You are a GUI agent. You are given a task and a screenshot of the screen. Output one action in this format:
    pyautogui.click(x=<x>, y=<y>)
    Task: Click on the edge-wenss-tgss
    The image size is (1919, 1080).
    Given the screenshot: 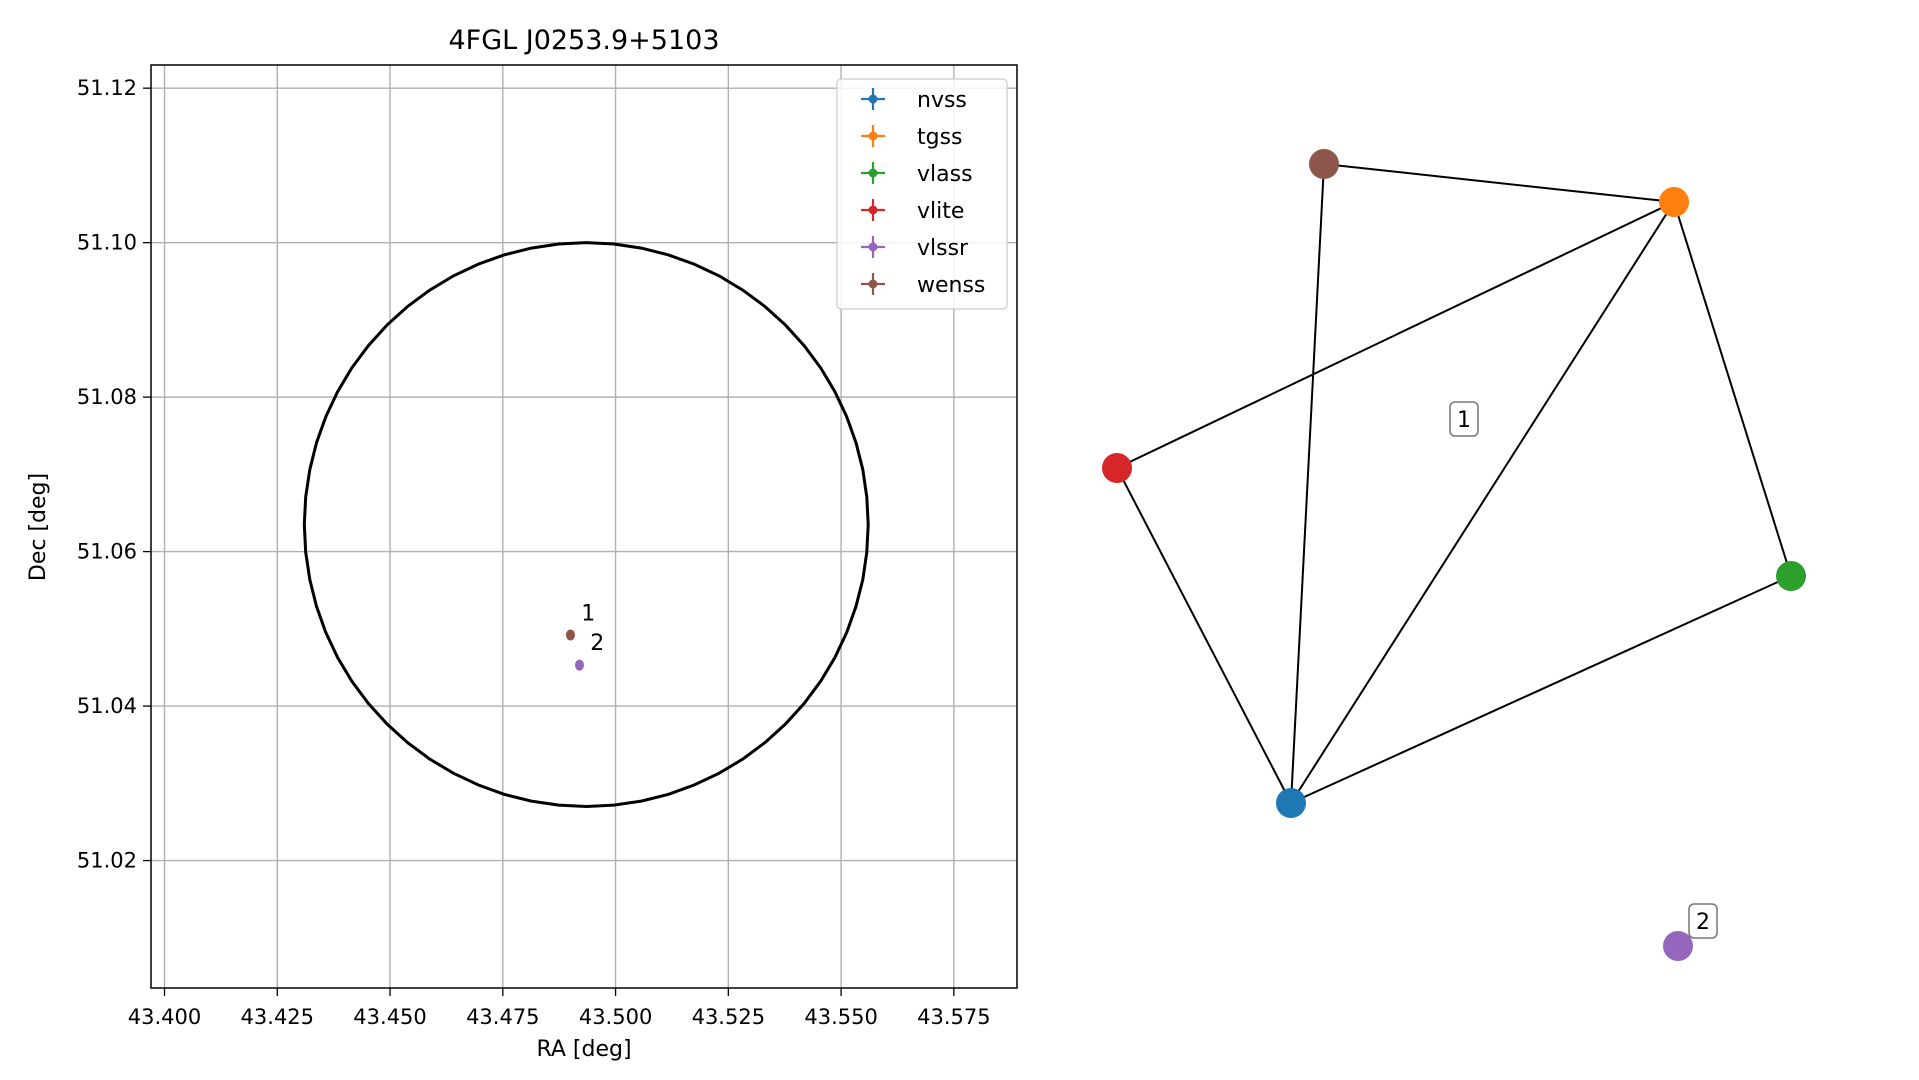 What is the action you would take?
    pyautogui.click(x=1499, y=183)
    